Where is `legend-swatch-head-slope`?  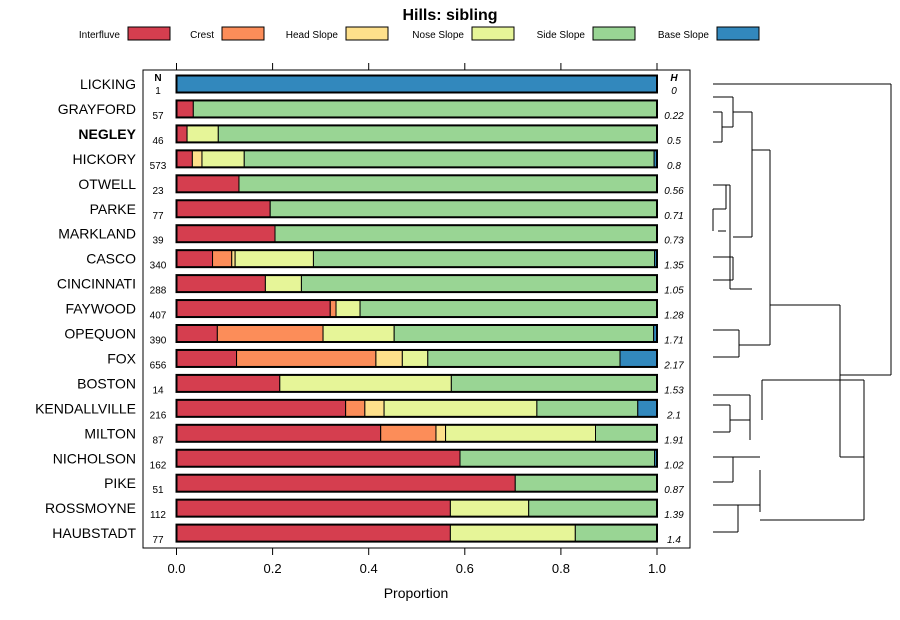 legend-swatch-head-slope is located at coordinates (367, 33).